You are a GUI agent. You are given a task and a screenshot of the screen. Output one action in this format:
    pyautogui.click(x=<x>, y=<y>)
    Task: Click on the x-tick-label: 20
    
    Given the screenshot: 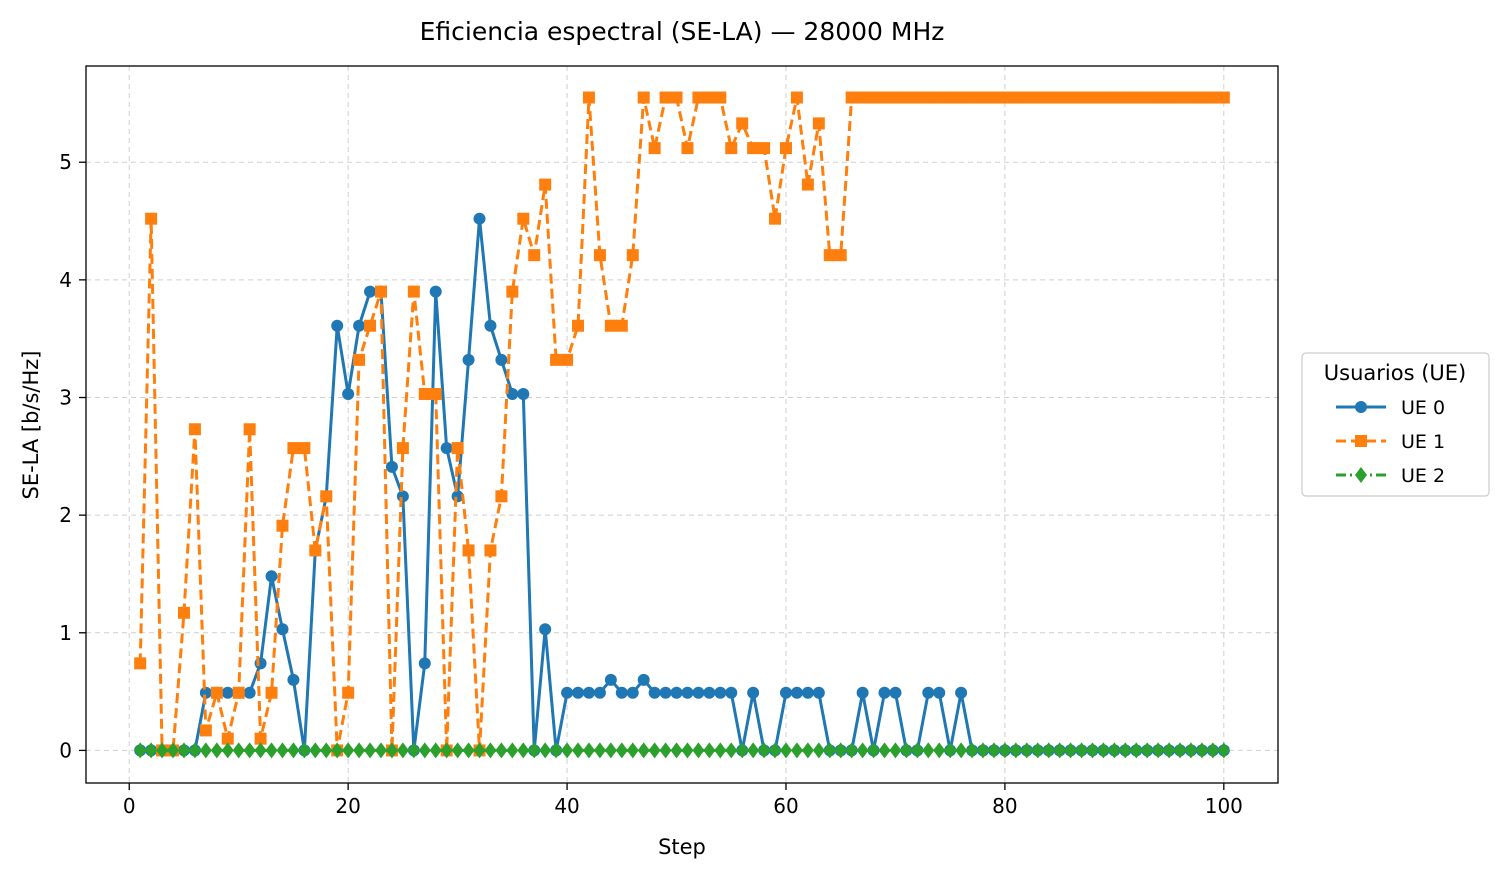 What is the action you would take?
    pyautogui.click(x=347, y=806)
    